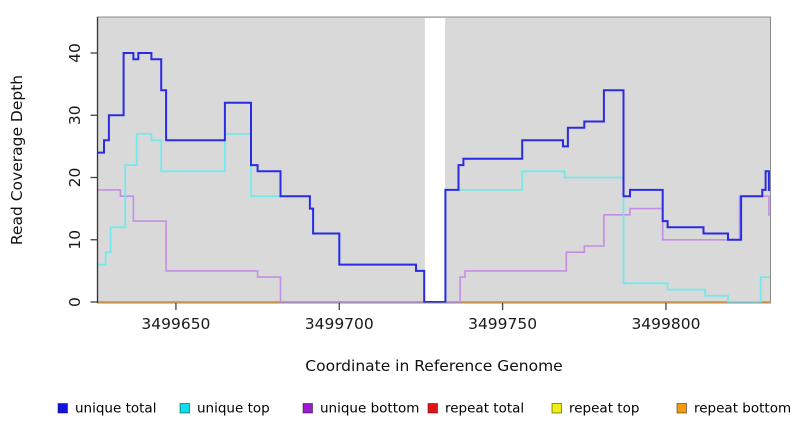 The height and width of the screenshot is (432, 792). I want to click on legend-label-repeat-top: repeat top, so click(604, 409).